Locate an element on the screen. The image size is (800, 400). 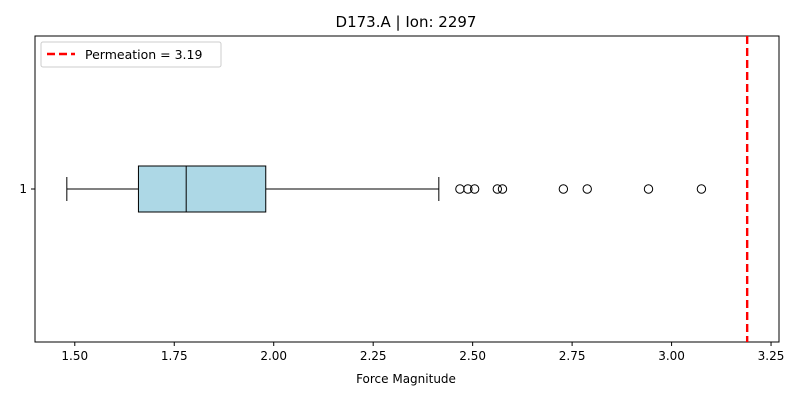
legend: Permeation = 3.19 is located at coordinates (131, 54).